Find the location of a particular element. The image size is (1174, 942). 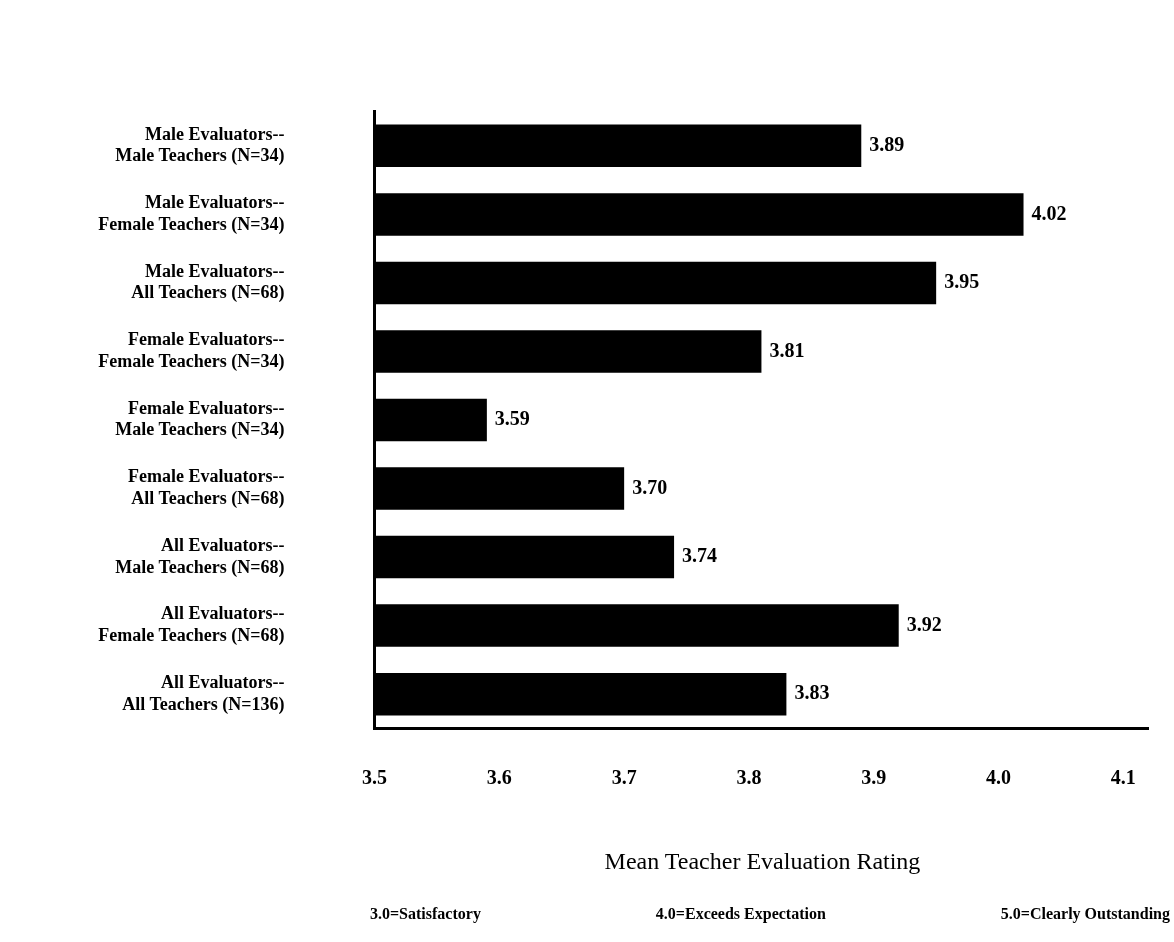

x-axis-title: Mean Teacher Evaluation Rating is located at coordinates (762, 861).